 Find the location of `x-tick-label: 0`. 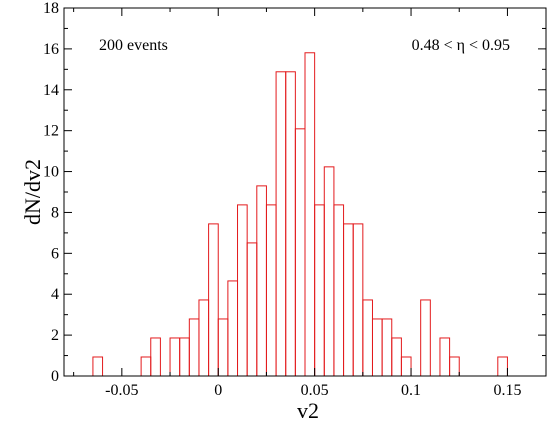

x-tick-label: 0 is located at coordinates (218, 390).